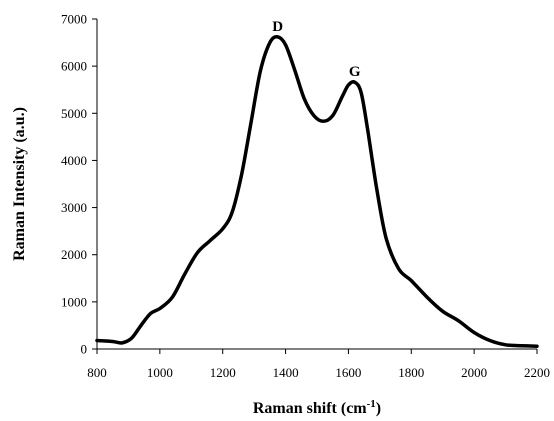  What do you see at coordinates (355, 72) in the screenshot?
I see `peak-label-g: G` at bounding box center [355, 72].